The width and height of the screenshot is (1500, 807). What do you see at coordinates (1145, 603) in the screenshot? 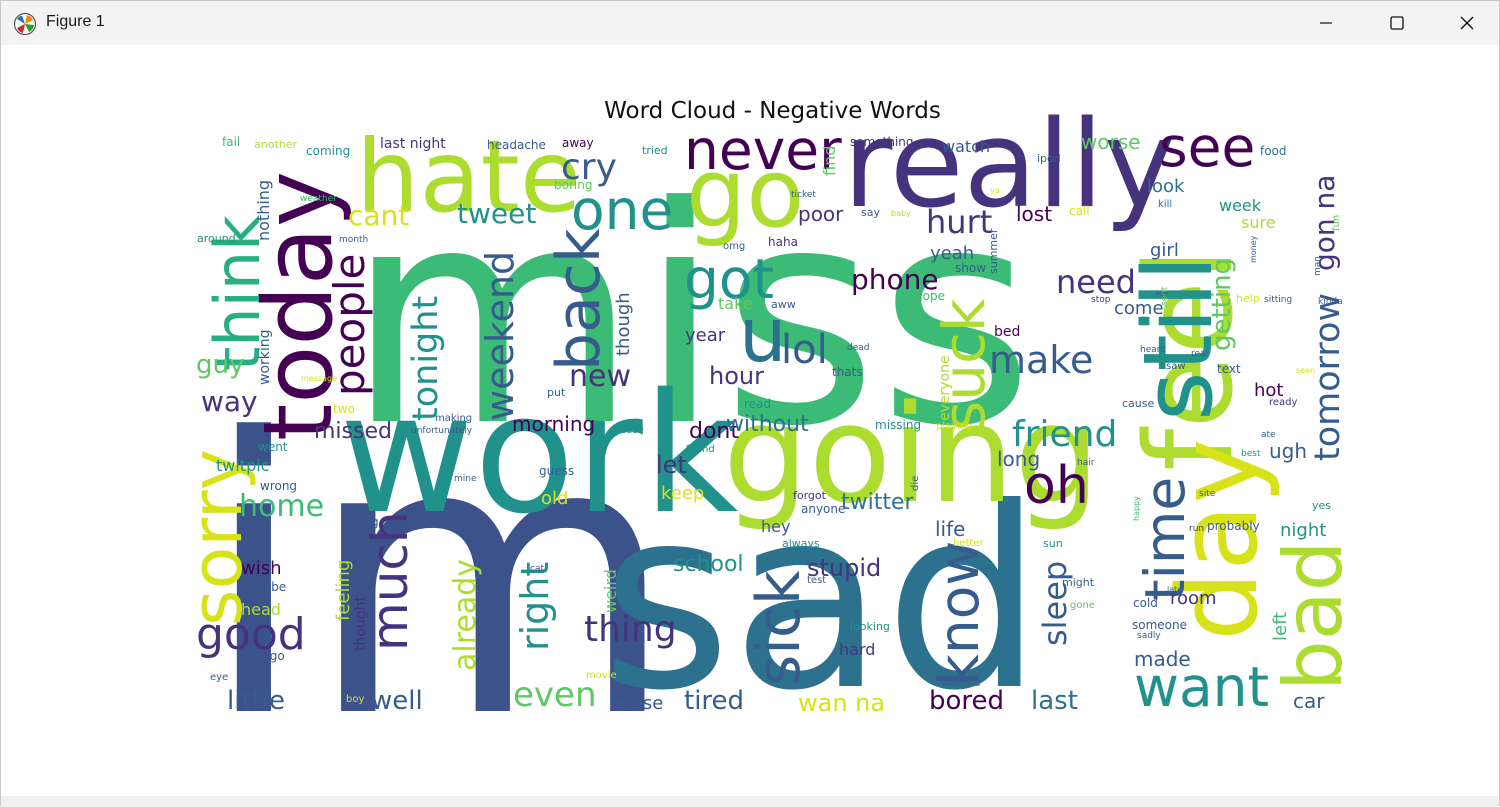
I see `cloud-word-cold: cold` at bounding box center [1145, 603].